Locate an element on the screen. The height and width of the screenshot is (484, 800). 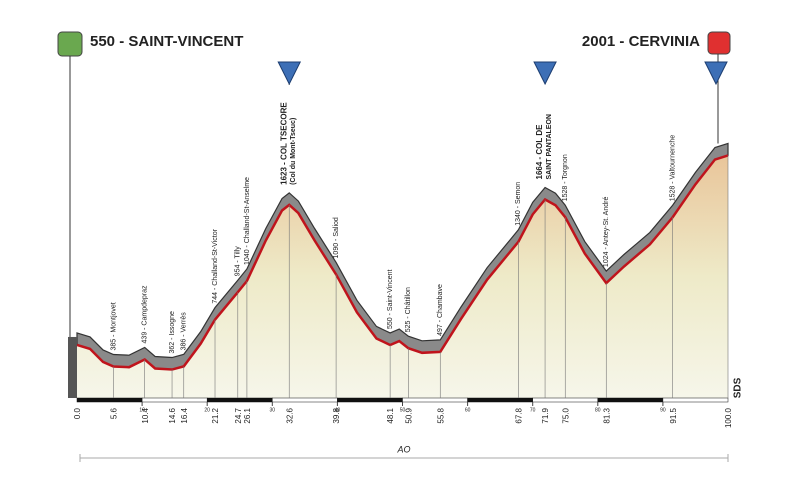
distance-label: AO is located at coordinates (403, 449).